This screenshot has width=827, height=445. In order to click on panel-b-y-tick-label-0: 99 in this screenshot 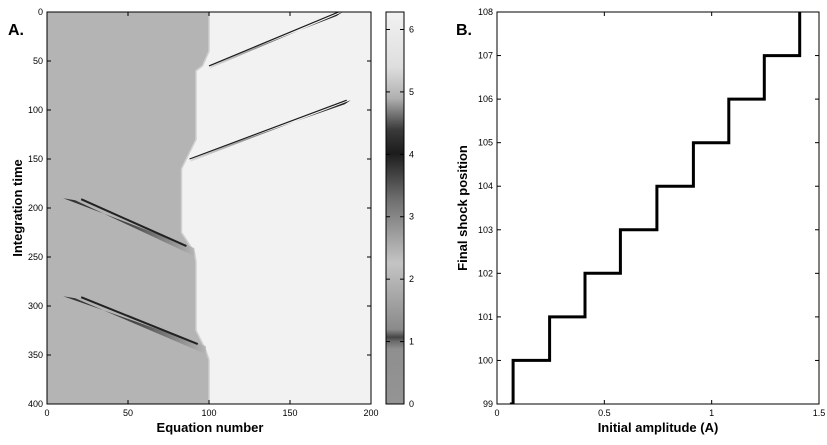, I will do `click(488, 404)`.